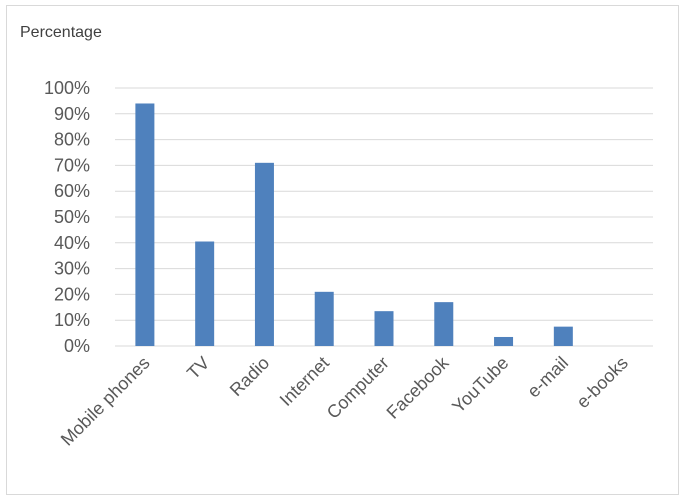  Describe the element at coordinates (249, 376) in the screenshot. I see `x-tick-label: Radio` at that location.